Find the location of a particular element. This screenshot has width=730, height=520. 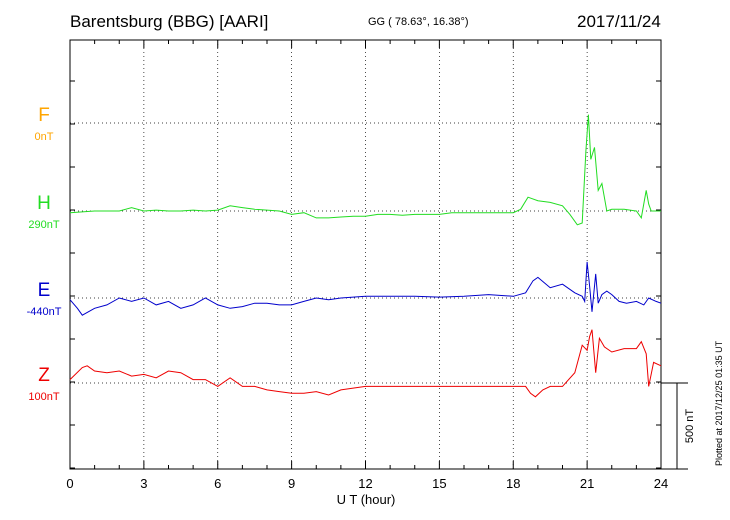

x-axis-label: U T (hour) is located at coordinates (366, 499).